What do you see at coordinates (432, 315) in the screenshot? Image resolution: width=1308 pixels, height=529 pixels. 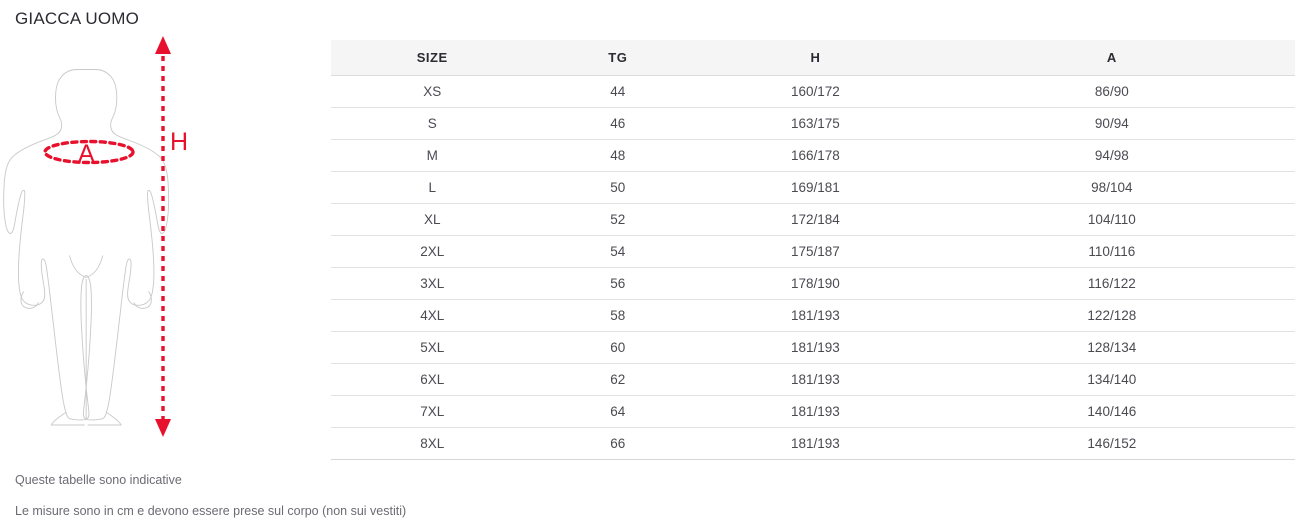 I see `cell-size: 4XL` at bounding box center [432, 315].